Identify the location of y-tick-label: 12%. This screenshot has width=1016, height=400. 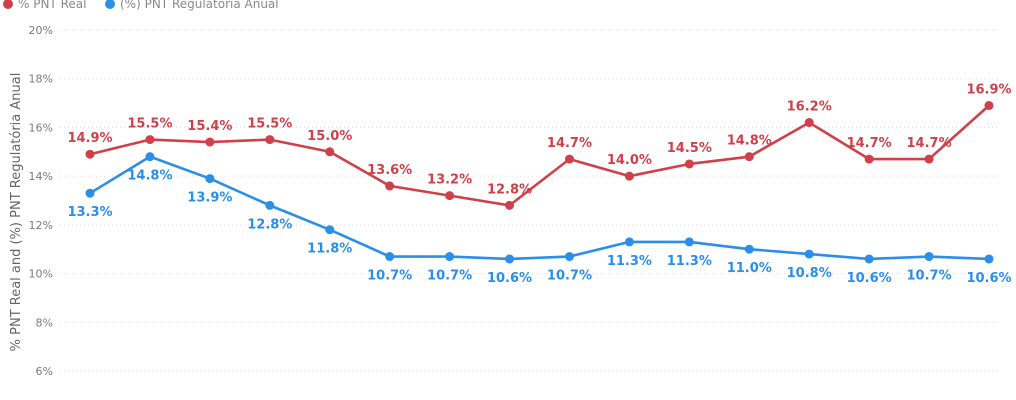
(41, 225).